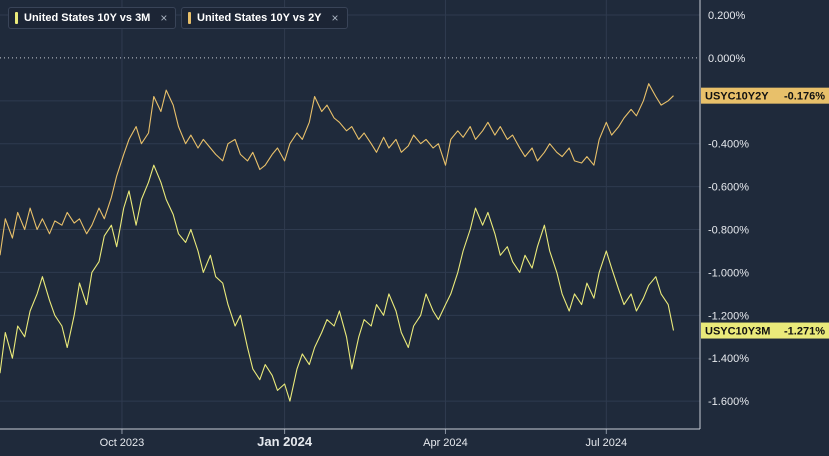  I want to click on price-tag-10y3m, so click(765, 330).